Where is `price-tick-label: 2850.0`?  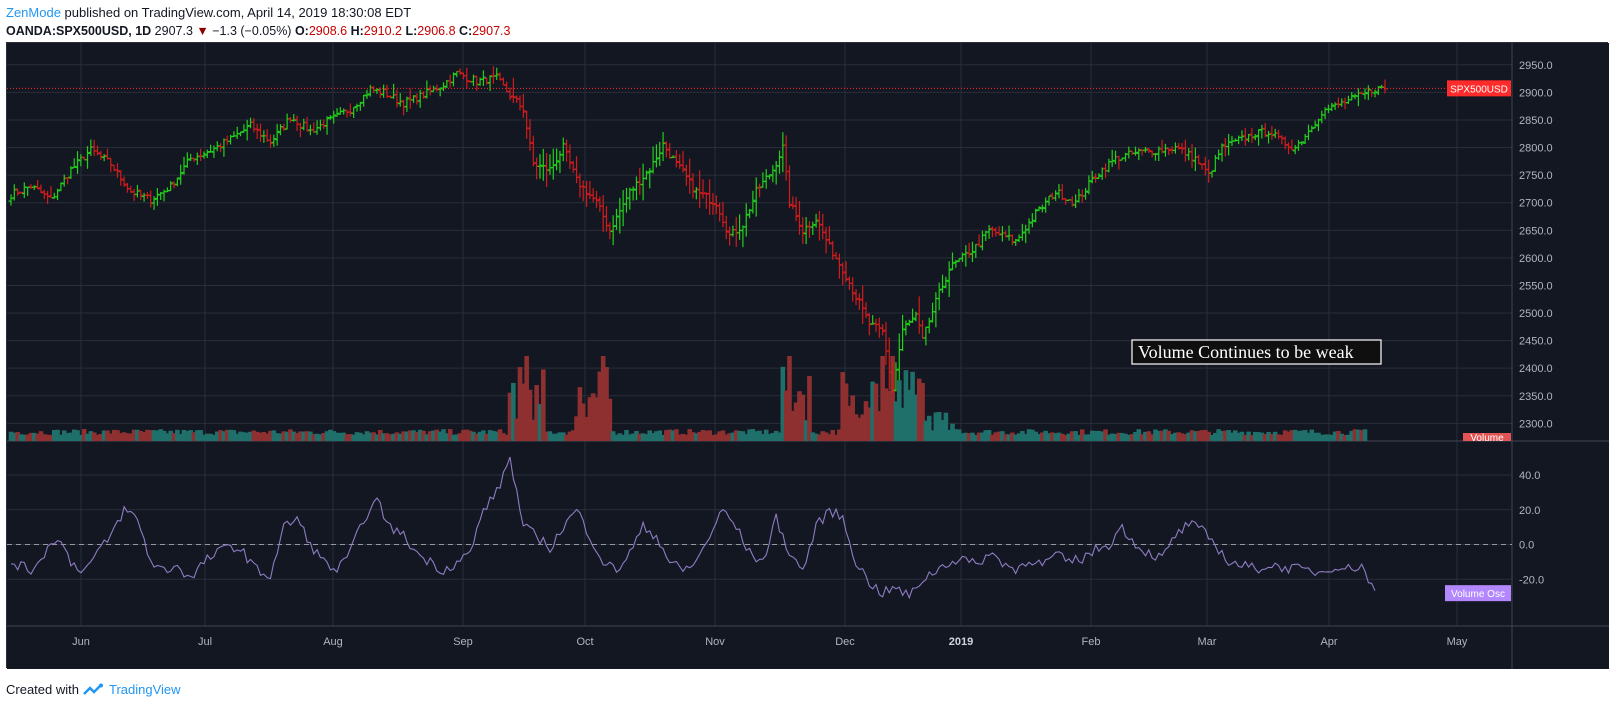 price-tick-label: 2850.0 is located at coordinates (1536, 121).